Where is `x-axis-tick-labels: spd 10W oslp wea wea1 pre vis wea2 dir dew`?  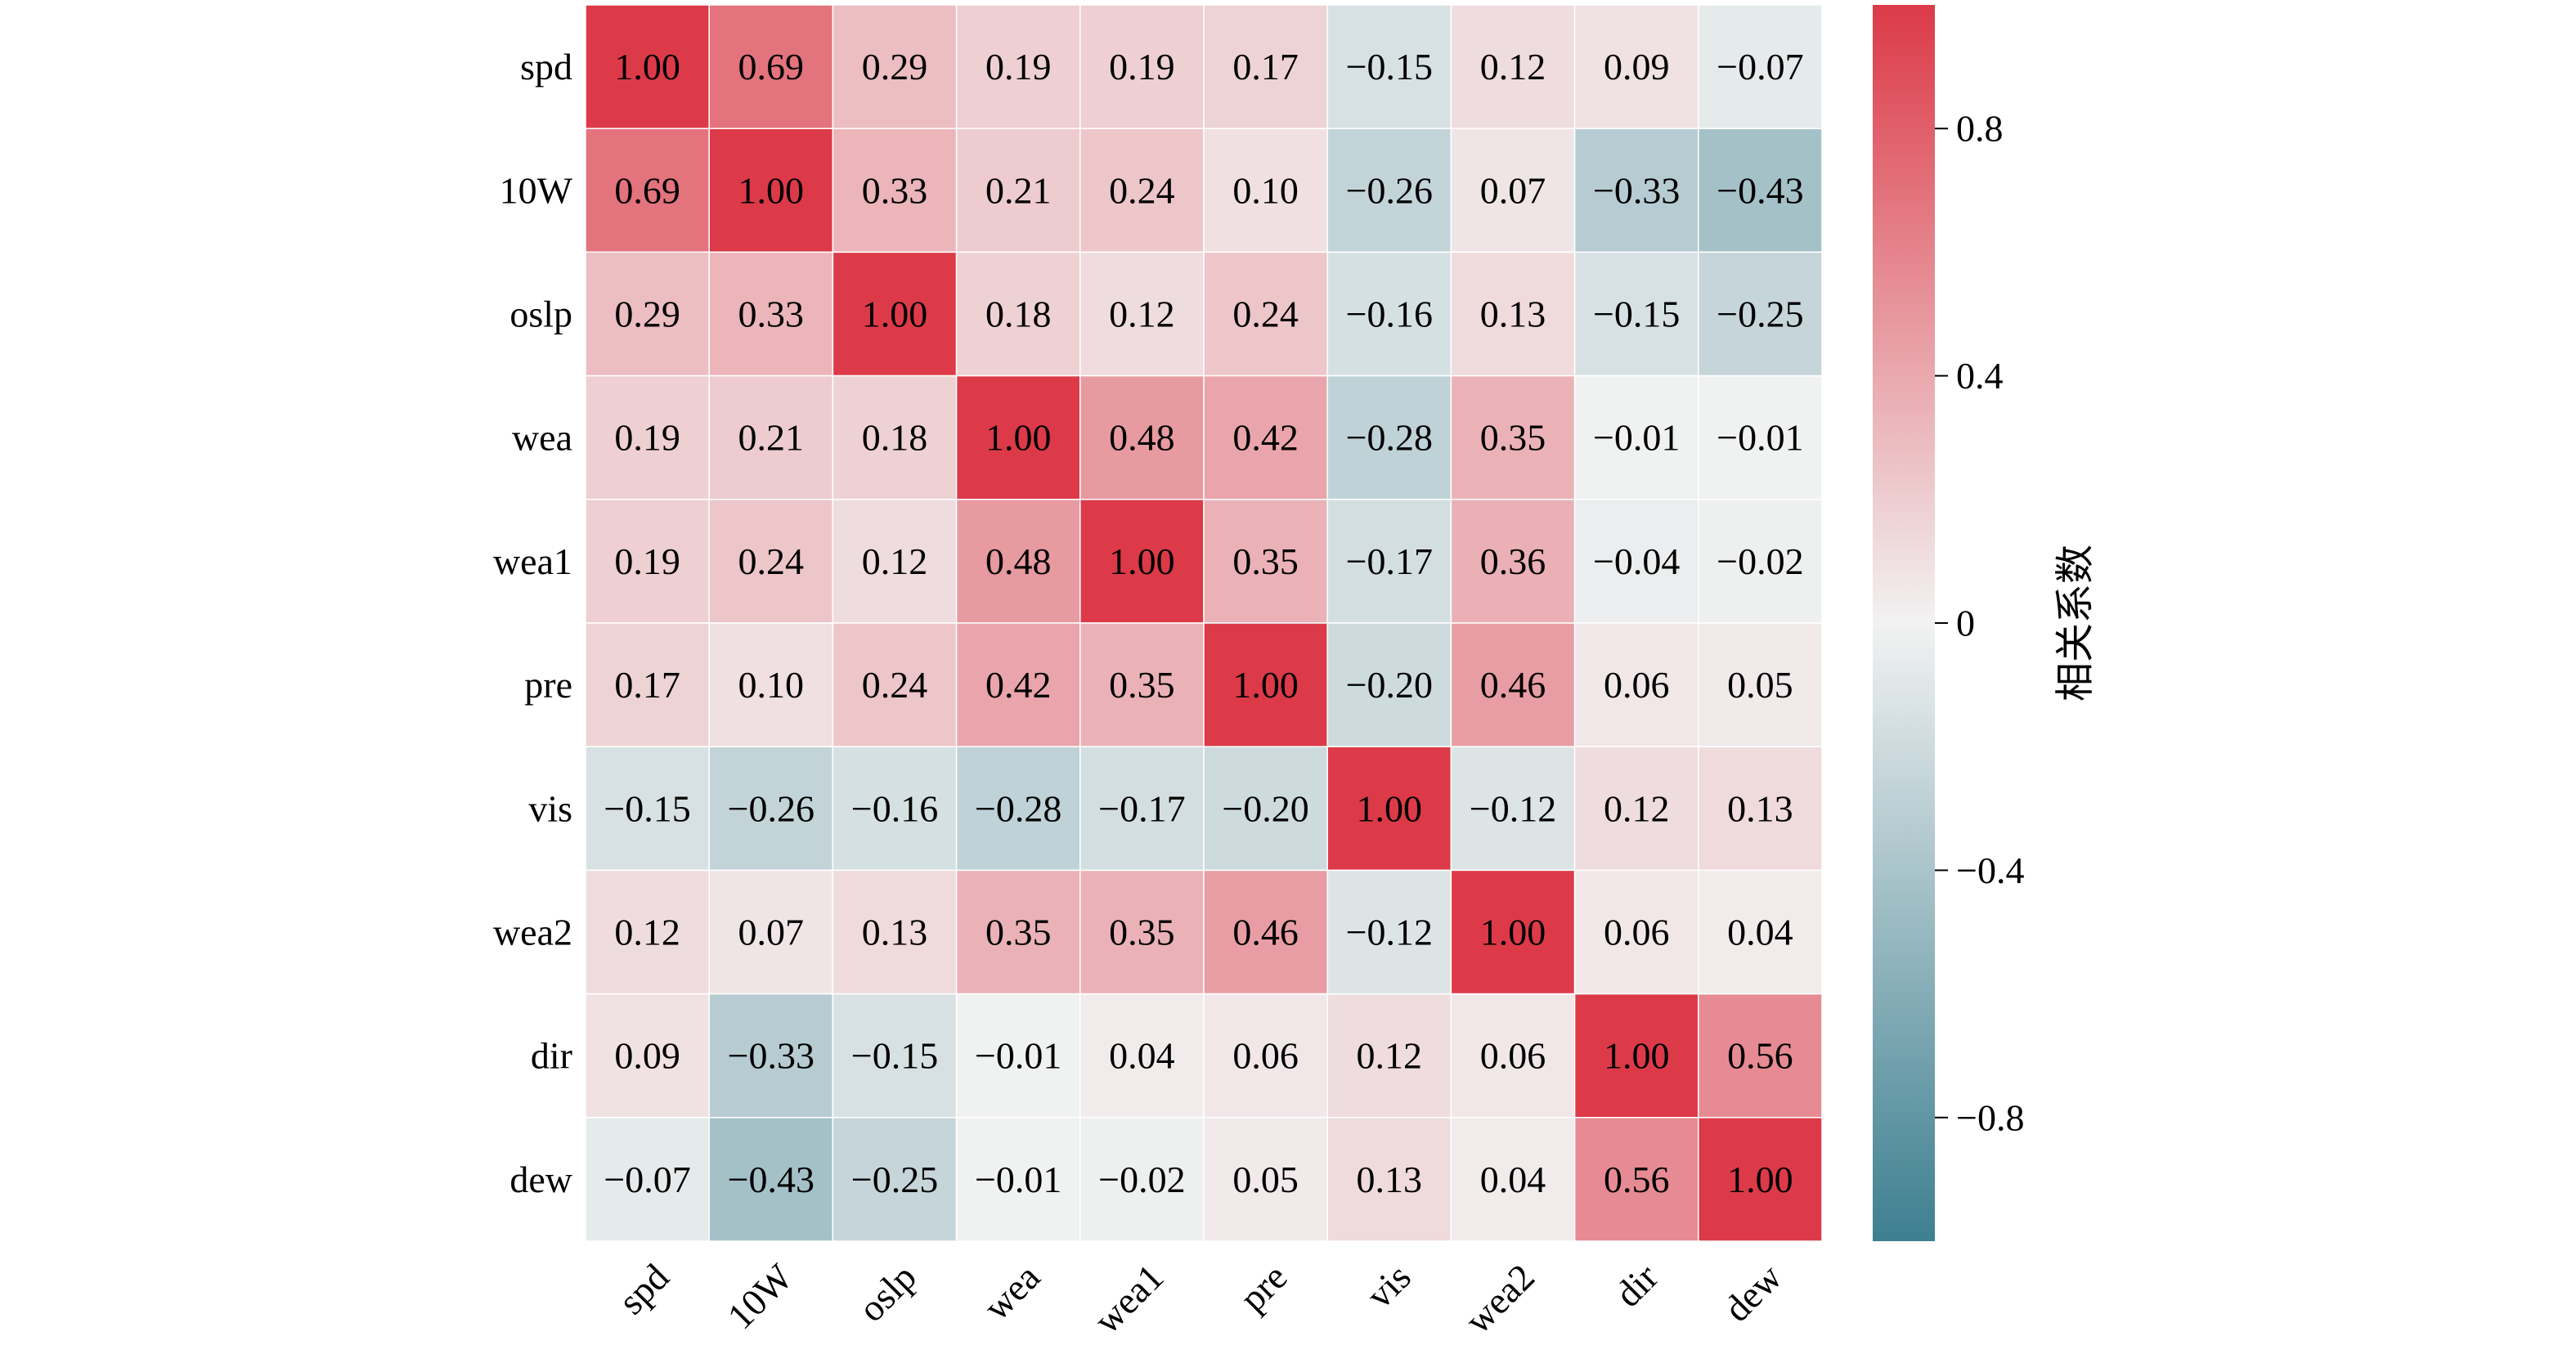
x-axis-tick-labels: spd 10W oslp wea wea1 pre vis wea2 dir dew is located at coordinates (1200, 1298).